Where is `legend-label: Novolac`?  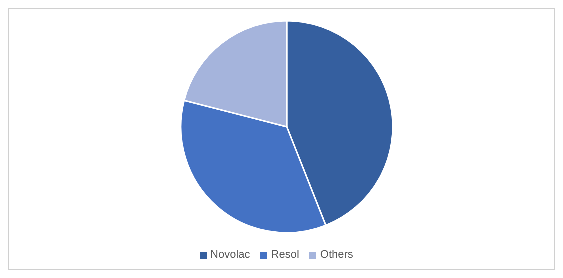
legend-label: Novolac is located at coordinates (230, 255).